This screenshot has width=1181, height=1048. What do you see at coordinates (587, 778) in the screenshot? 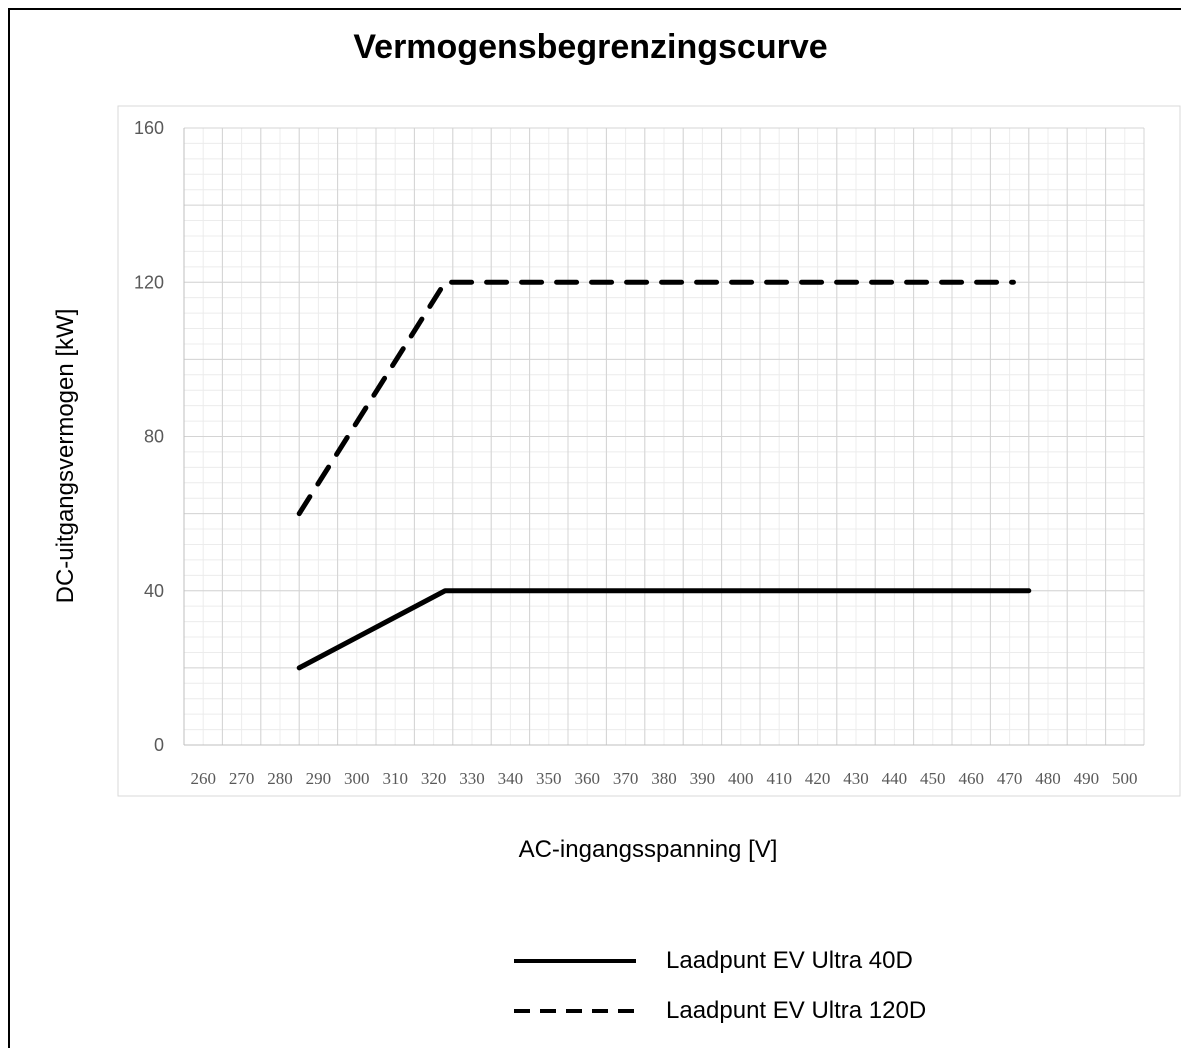
I see `x-tick-label: 360` at bounding box center [587, 778].